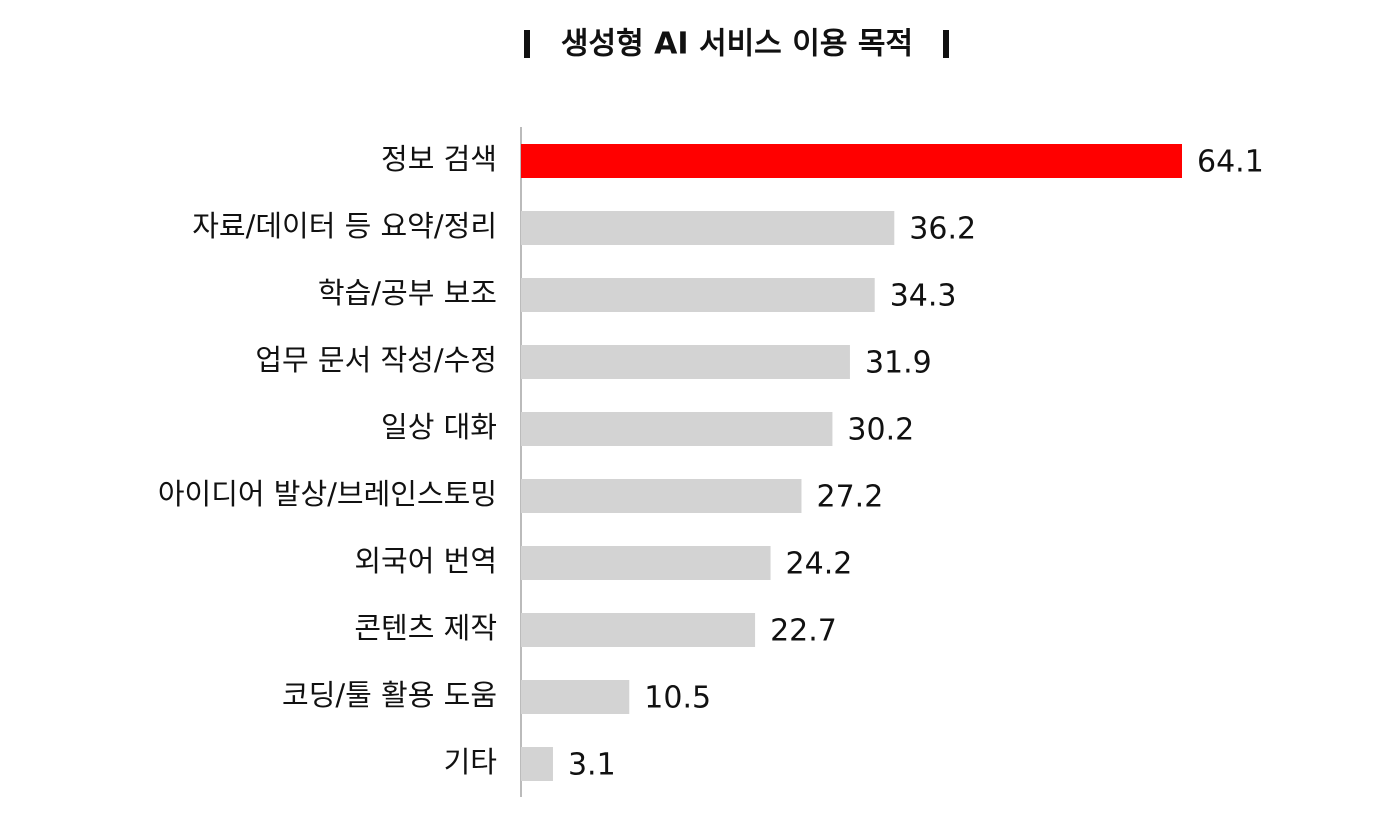 The width and height of the screenshot is (1394, 816). I want to click on value-label: 36.2, so click(942, 229).